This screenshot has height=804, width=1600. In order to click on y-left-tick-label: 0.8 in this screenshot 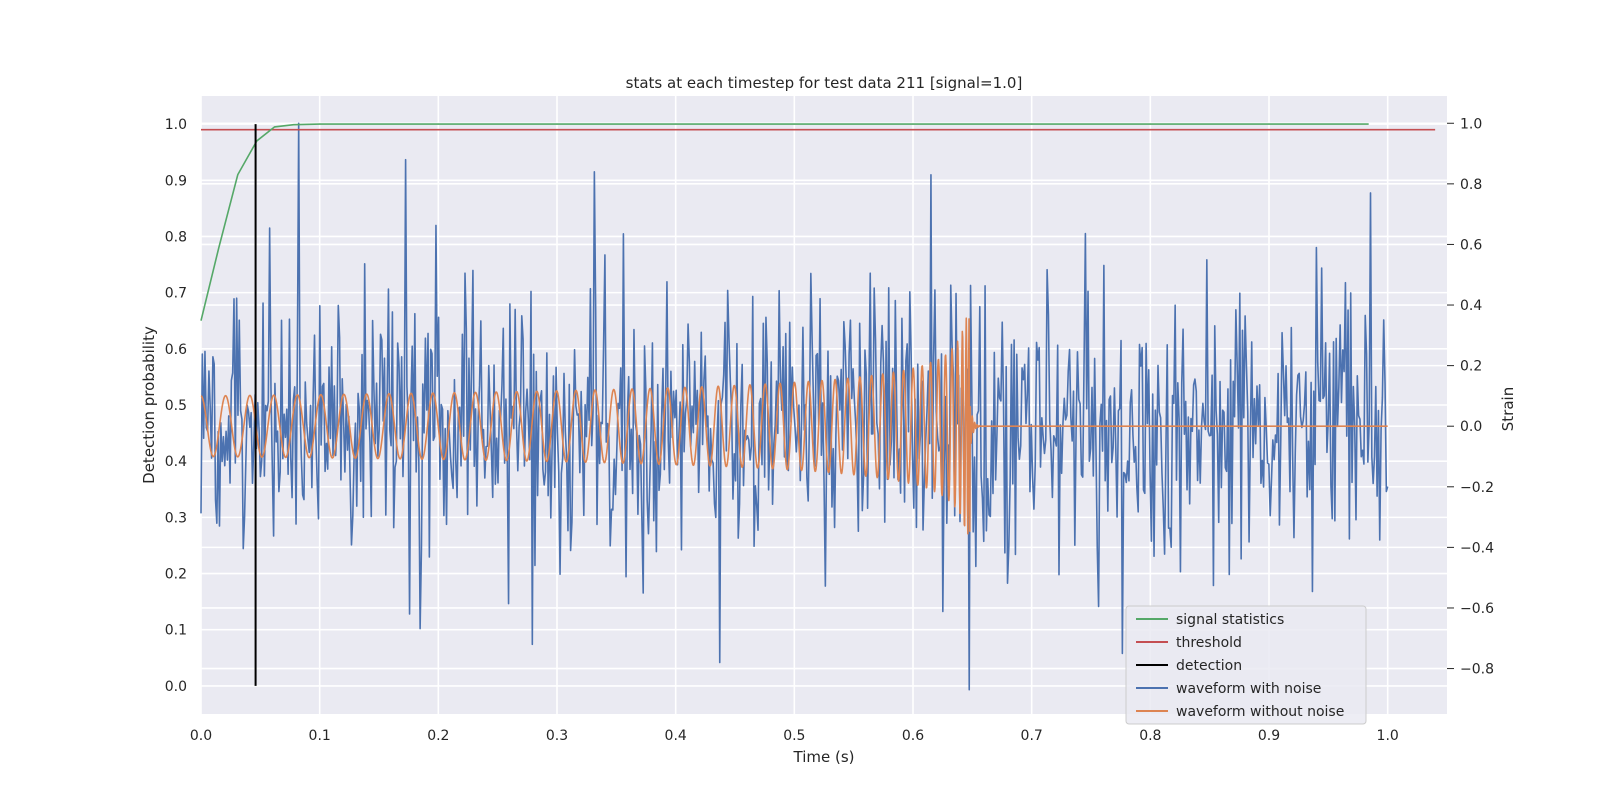, I will do `click(176, 237)`.